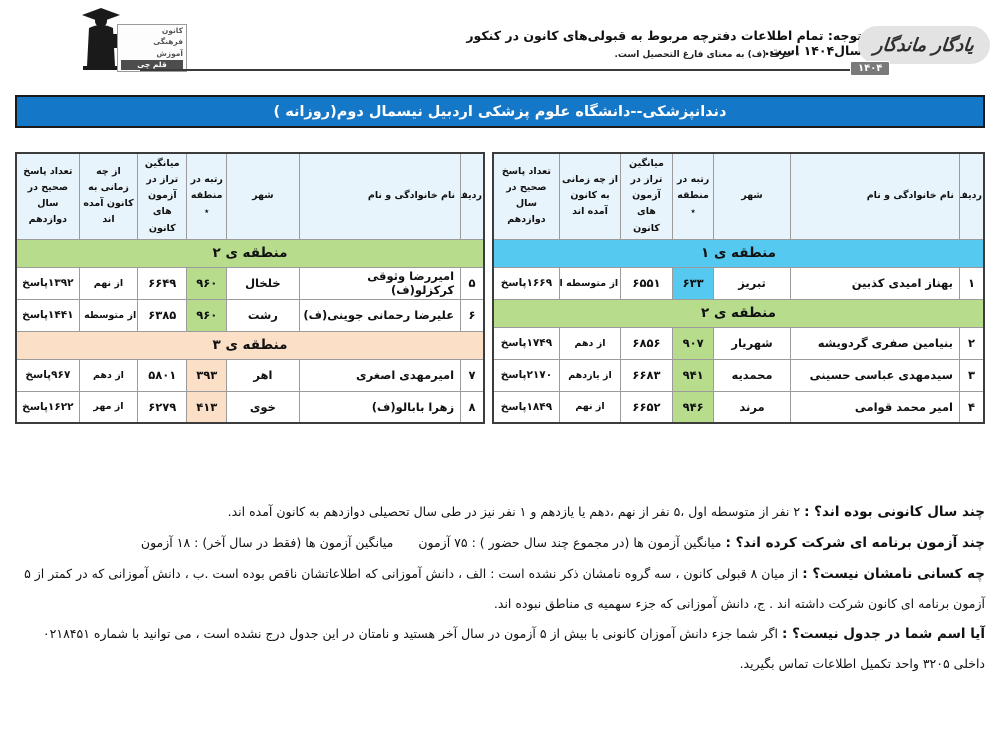 Image resolution: width=1000 pixels, height=729 pixels. Describe the element at coordinates (380, 283) in the screenshot. I see `cell-name: امیررضا وثوقی کرکزلو(ف)` at that location.